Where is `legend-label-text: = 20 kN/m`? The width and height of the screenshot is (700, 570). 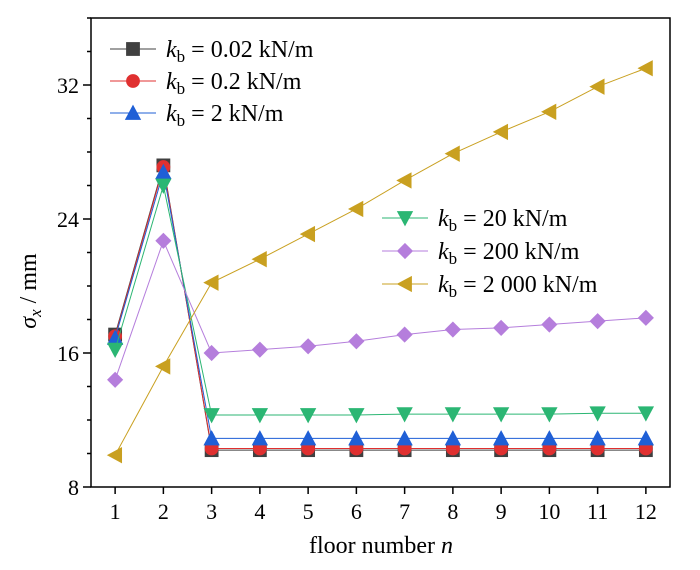
legend-label-text: = 20 kN/m is located at coordinates (512, 219).